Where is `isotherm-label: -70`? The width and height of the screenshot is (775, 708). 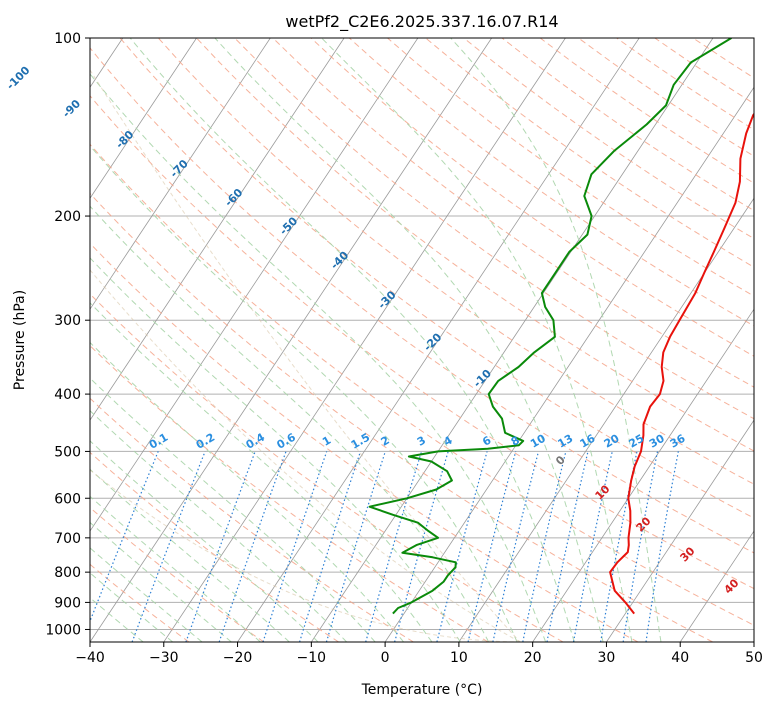
isotherm-label: -70 is located at coordinates (179, 168).